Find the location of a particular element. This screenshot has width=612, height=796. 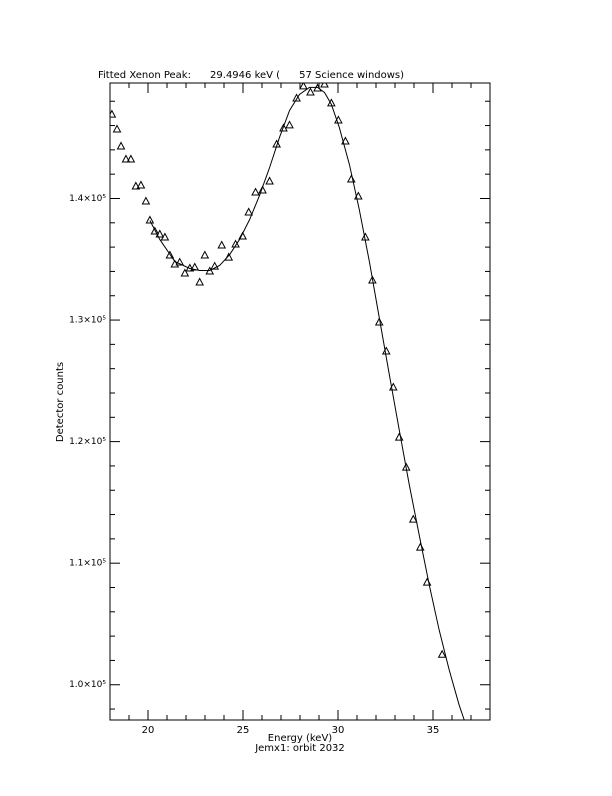

subtitle: Jemx1: orbit 2032 is located at coordinates (299, 748).